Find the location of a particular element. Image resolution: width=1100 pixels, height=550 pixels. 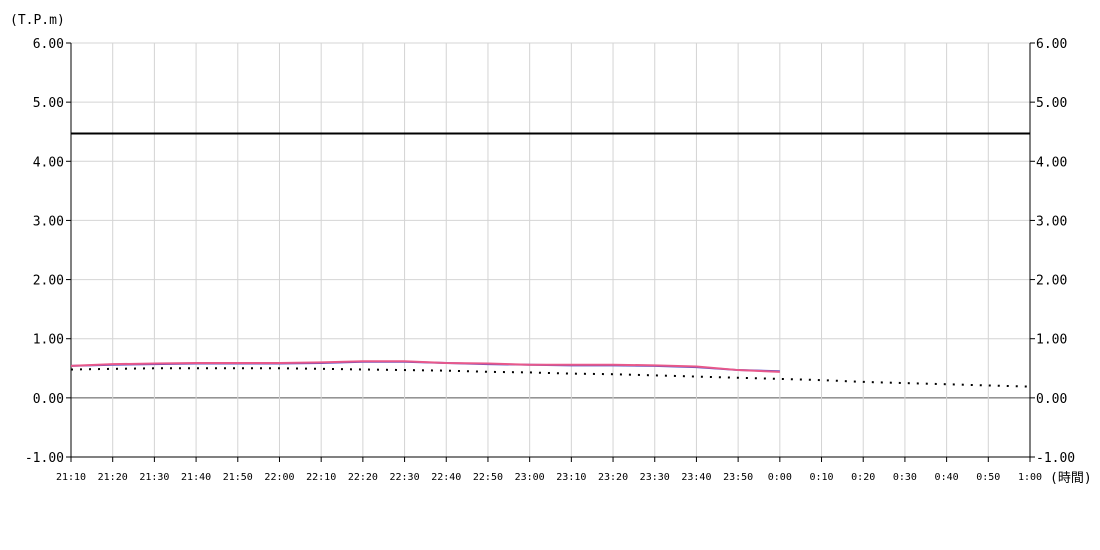

x-tick-label: 22:30 is located at coordinates (405, 477).